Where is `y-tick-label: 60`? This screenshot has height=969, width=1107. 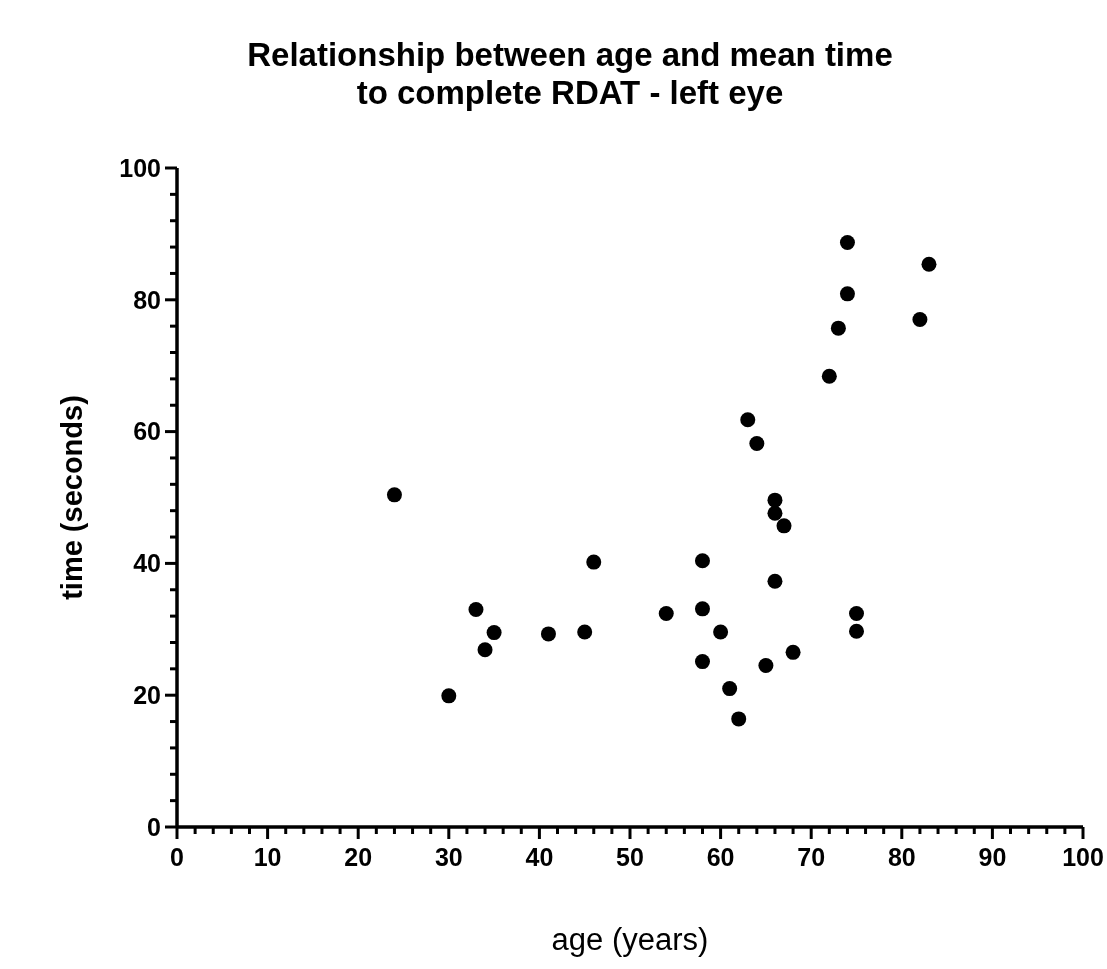 y-tick-label: 60 is located at coordinates (147, 431).